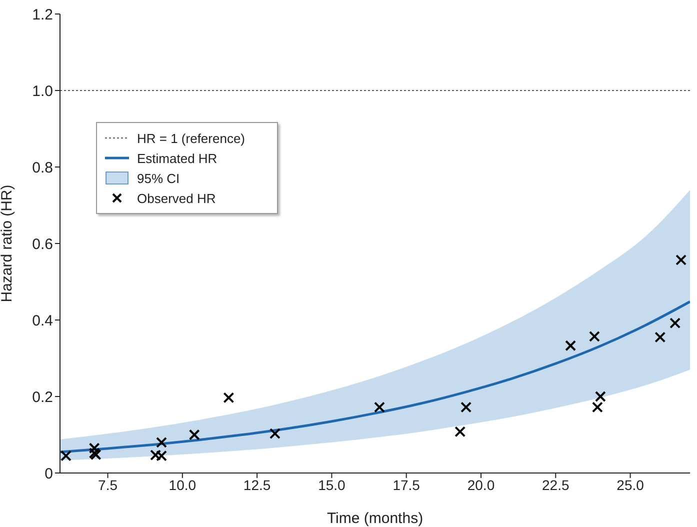 The height and width of the screenshot is (527, 697). Describe the element at coordinates (42, 91) in the screenshot. I see `y-tick-label: 1.0` at that location.